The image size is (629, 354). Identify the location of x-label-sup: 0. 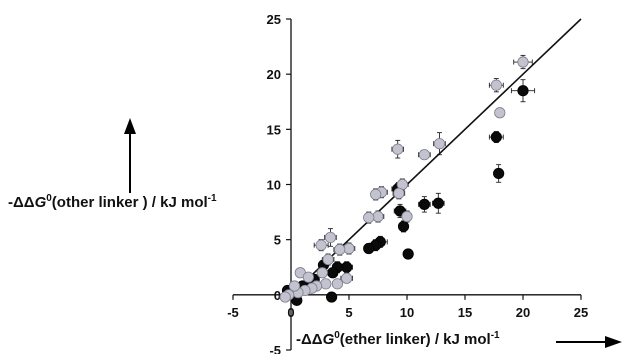
(337, 335).